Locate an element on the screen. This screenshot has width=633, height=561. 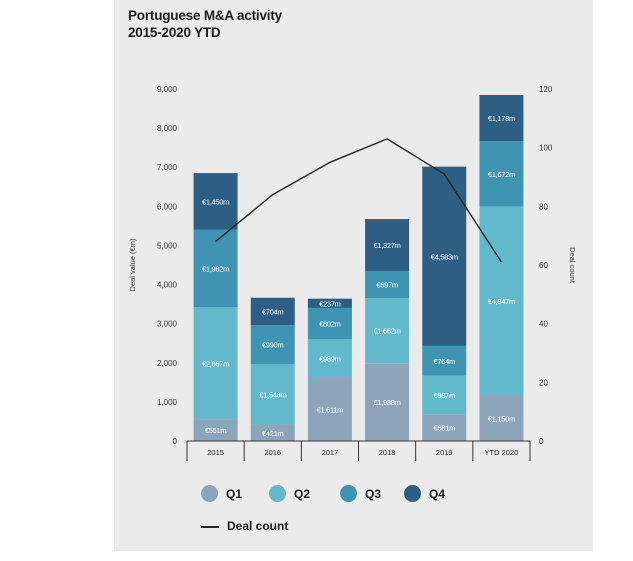
data-label: €989m is located at coordinates (329, 359).